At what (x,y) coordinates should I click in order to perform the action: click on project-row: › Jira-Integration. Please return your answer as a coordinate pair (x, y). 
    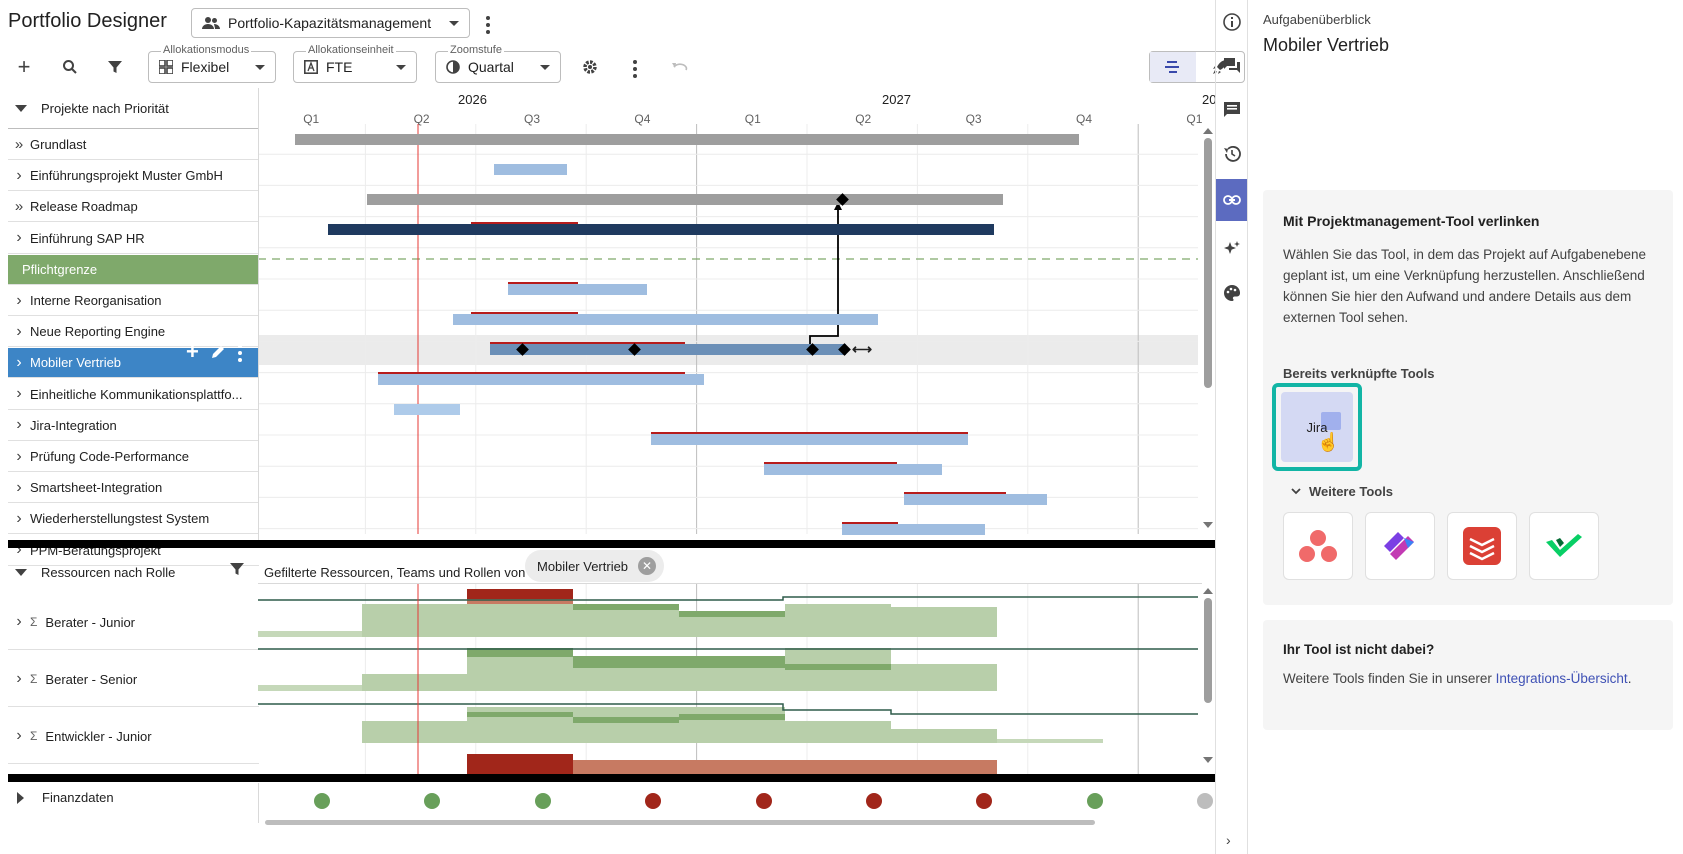
    Looking at the image, I should click on (133, 426).